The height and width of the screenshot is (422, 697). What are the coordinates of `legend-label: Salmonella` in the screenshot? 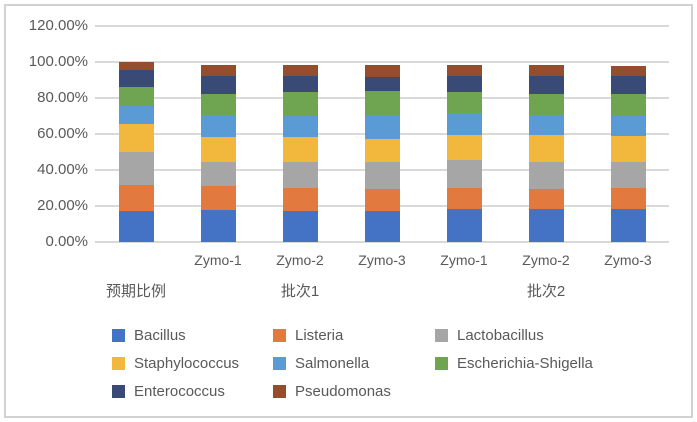 It's located at (332, 363).